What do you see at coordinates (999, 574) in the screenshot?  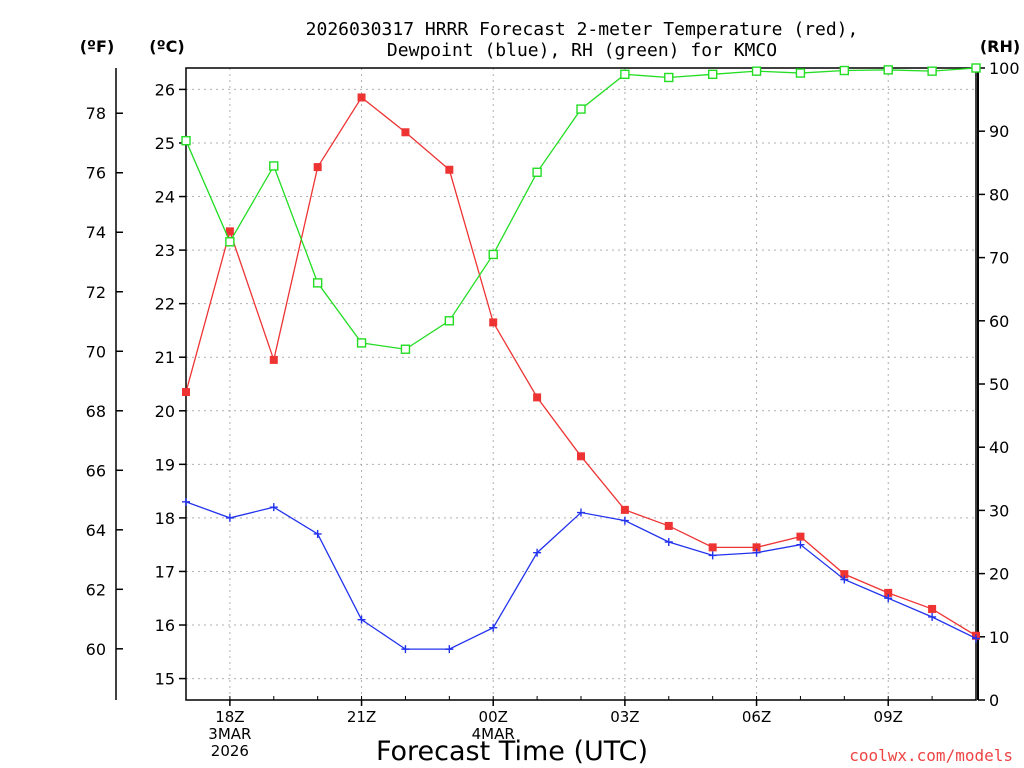 I see `rh-tick-label: 20` at bounding box center [999, 574].